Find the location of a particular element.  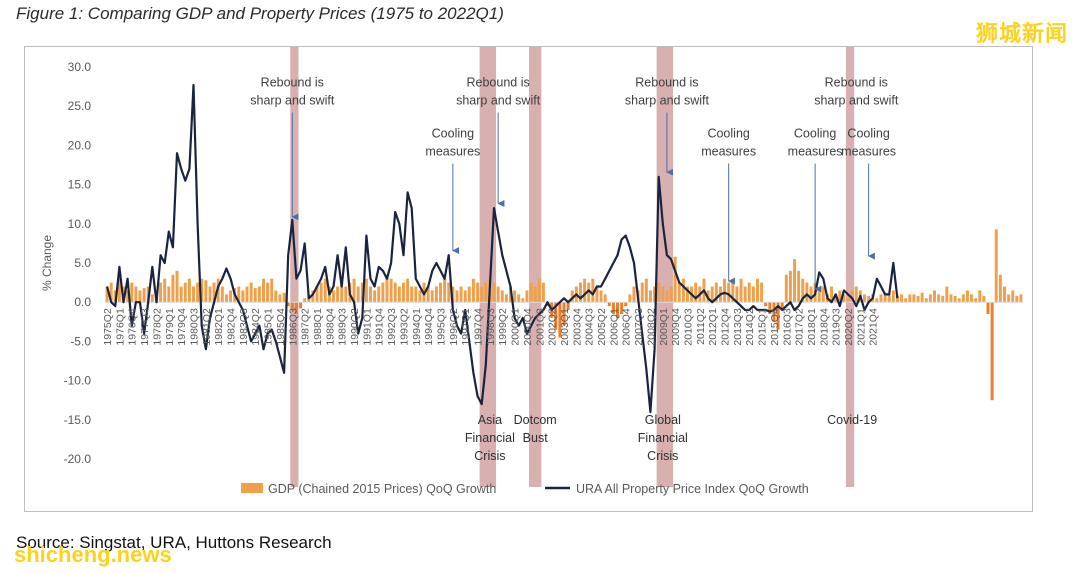

x-tick-label: 2012Q4 is located at coordinates (726, 327).